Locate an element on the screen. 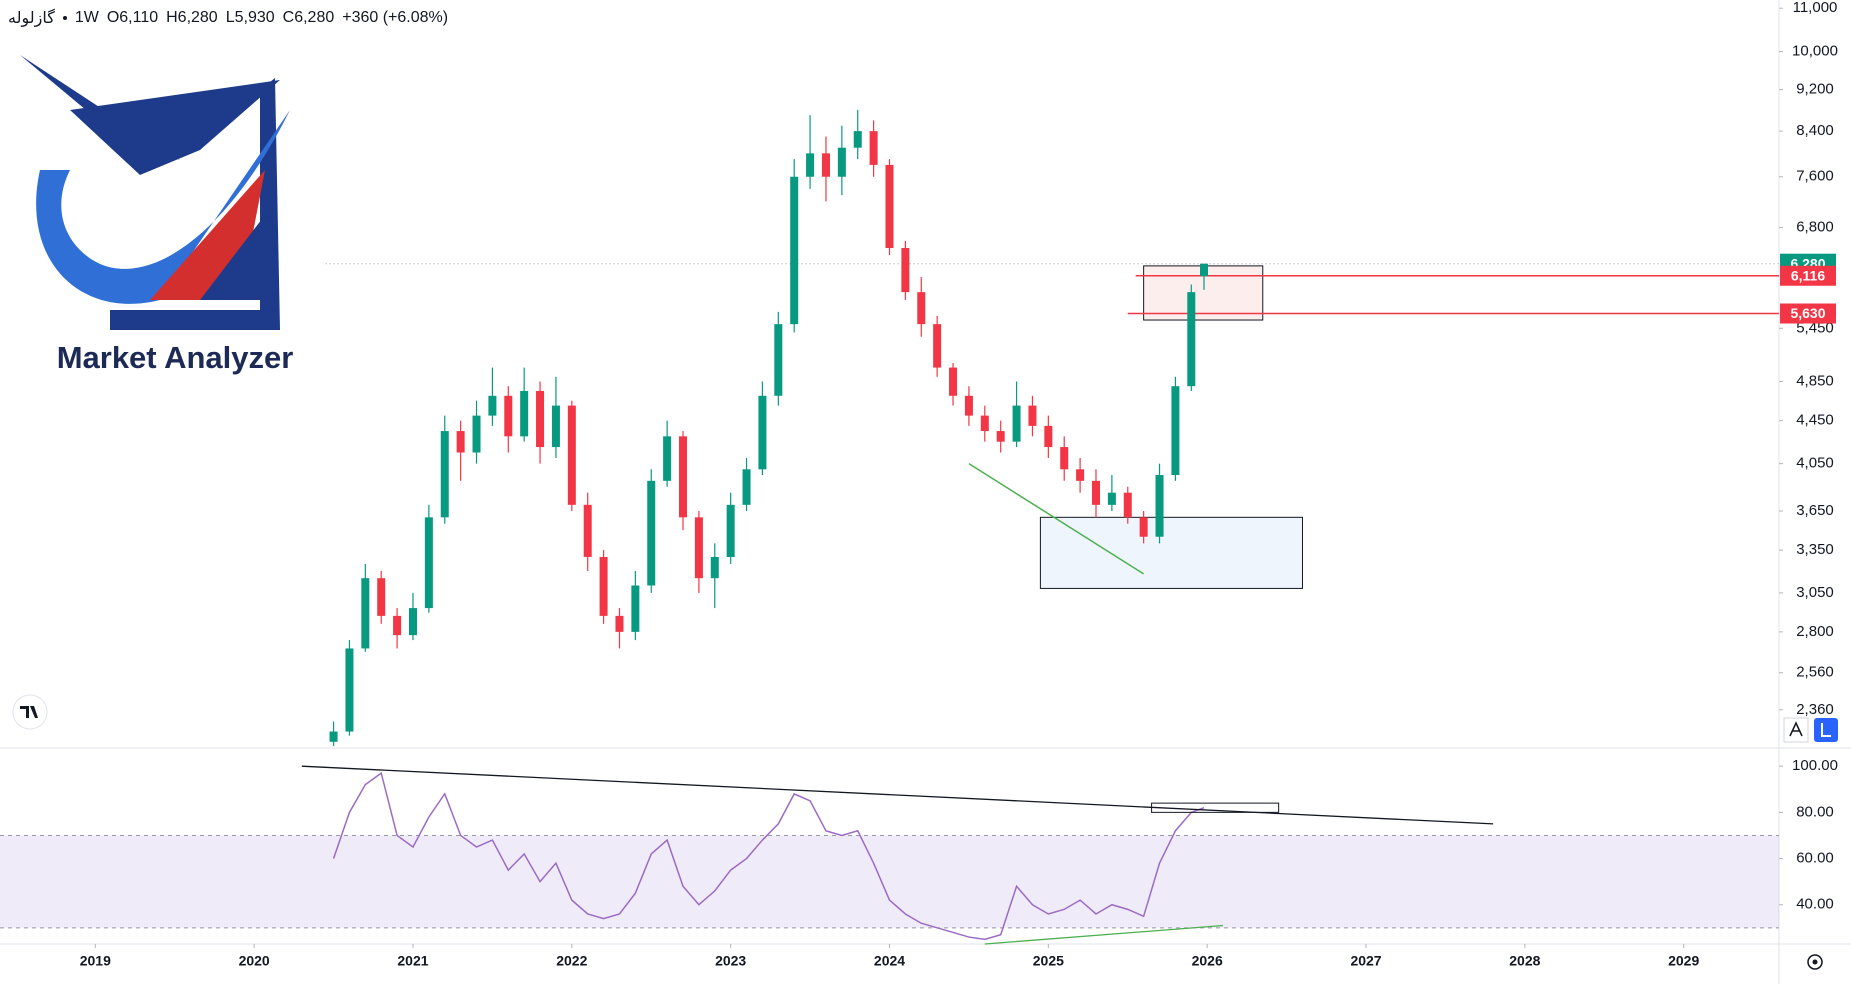 The height and width of the screenshot is (984, 1851). logo-wing is located at coordinates (175, 127).